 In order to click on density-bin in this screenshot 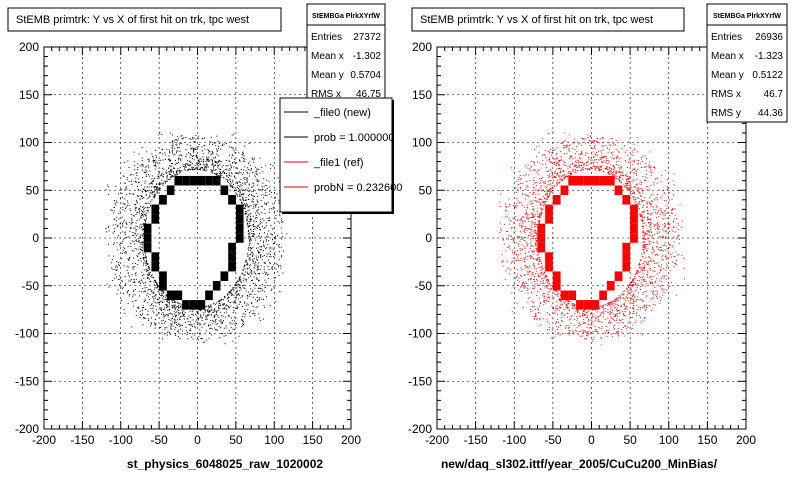, I will do `click(232, 200)`.